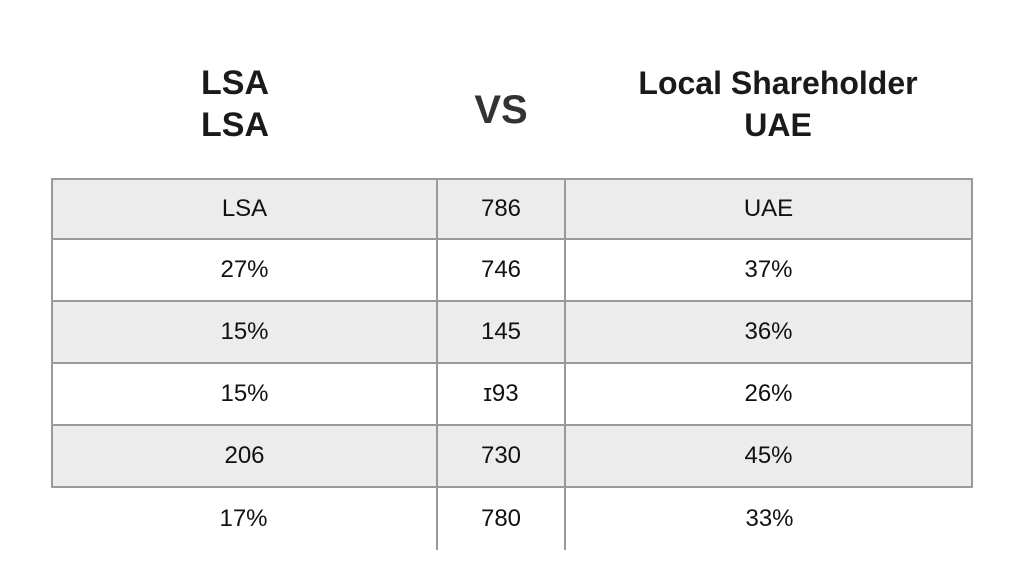  Describe the element at coordinates (768, 455) in the screenshot. I see `table-cell-right: 45%` at that location.